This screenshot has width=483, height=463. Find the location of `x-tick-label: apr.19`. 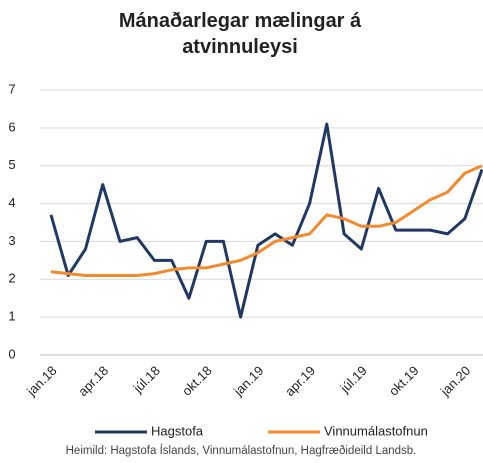

x-tick-label: apr.19 is located at coordinates (300, 381).